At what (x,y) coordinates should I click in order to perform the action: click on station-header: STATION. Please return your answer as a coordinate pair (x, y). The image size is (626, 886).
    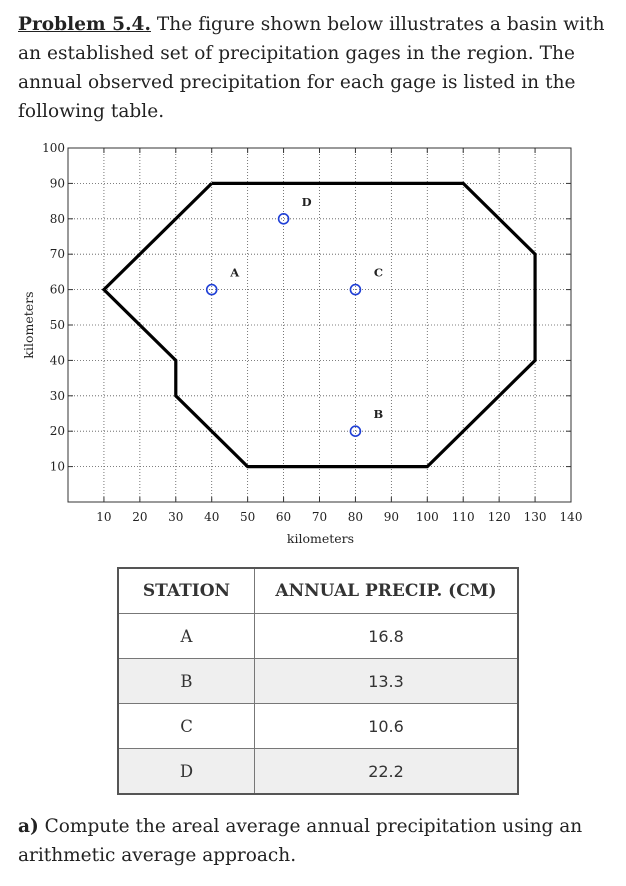
    Looking at the image, I should click on (186, 590).